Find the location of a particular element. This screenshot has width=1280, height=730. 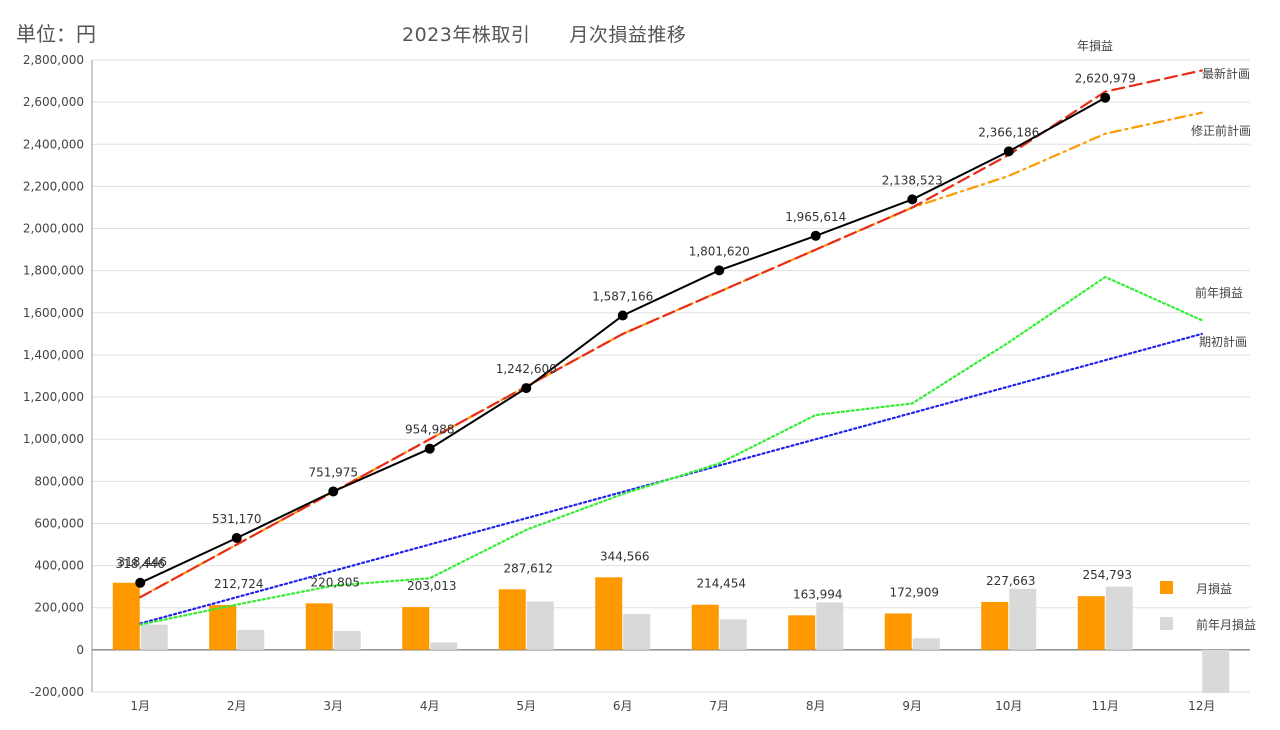

data-label-月損益: 163,994 is located at coordinates (818, 594).